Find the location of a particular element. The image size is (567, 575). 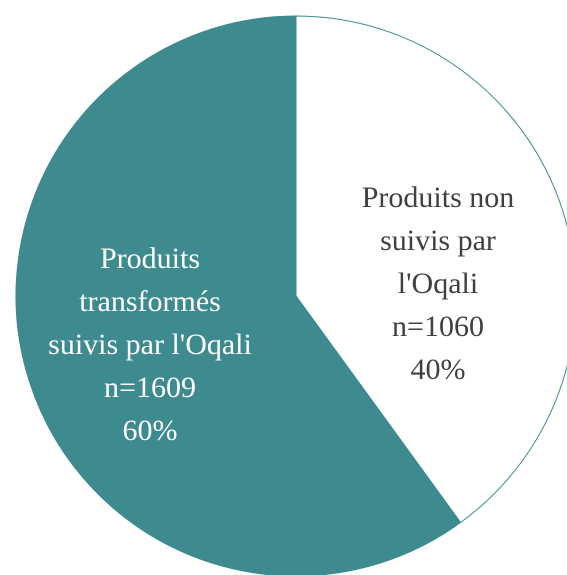

category-label: Produits transformés suivis par l'Oqali is located at coordinates (150, 301).